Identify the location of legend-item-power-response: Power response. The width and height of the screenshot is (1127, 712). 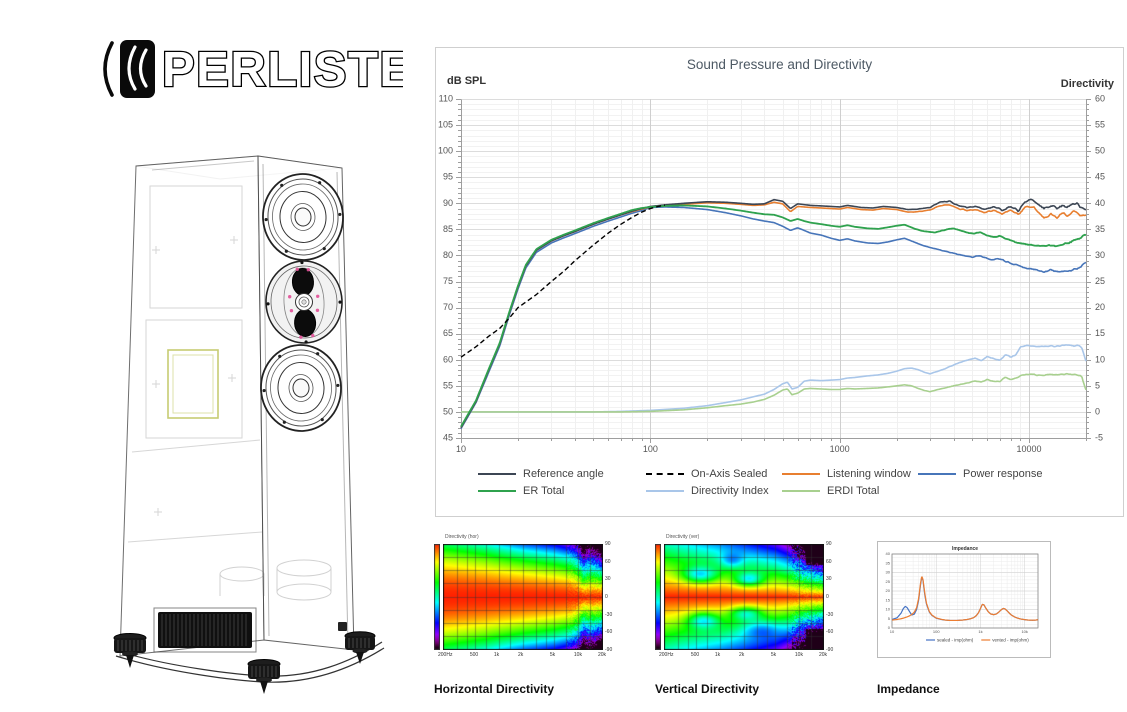
(993, 474).